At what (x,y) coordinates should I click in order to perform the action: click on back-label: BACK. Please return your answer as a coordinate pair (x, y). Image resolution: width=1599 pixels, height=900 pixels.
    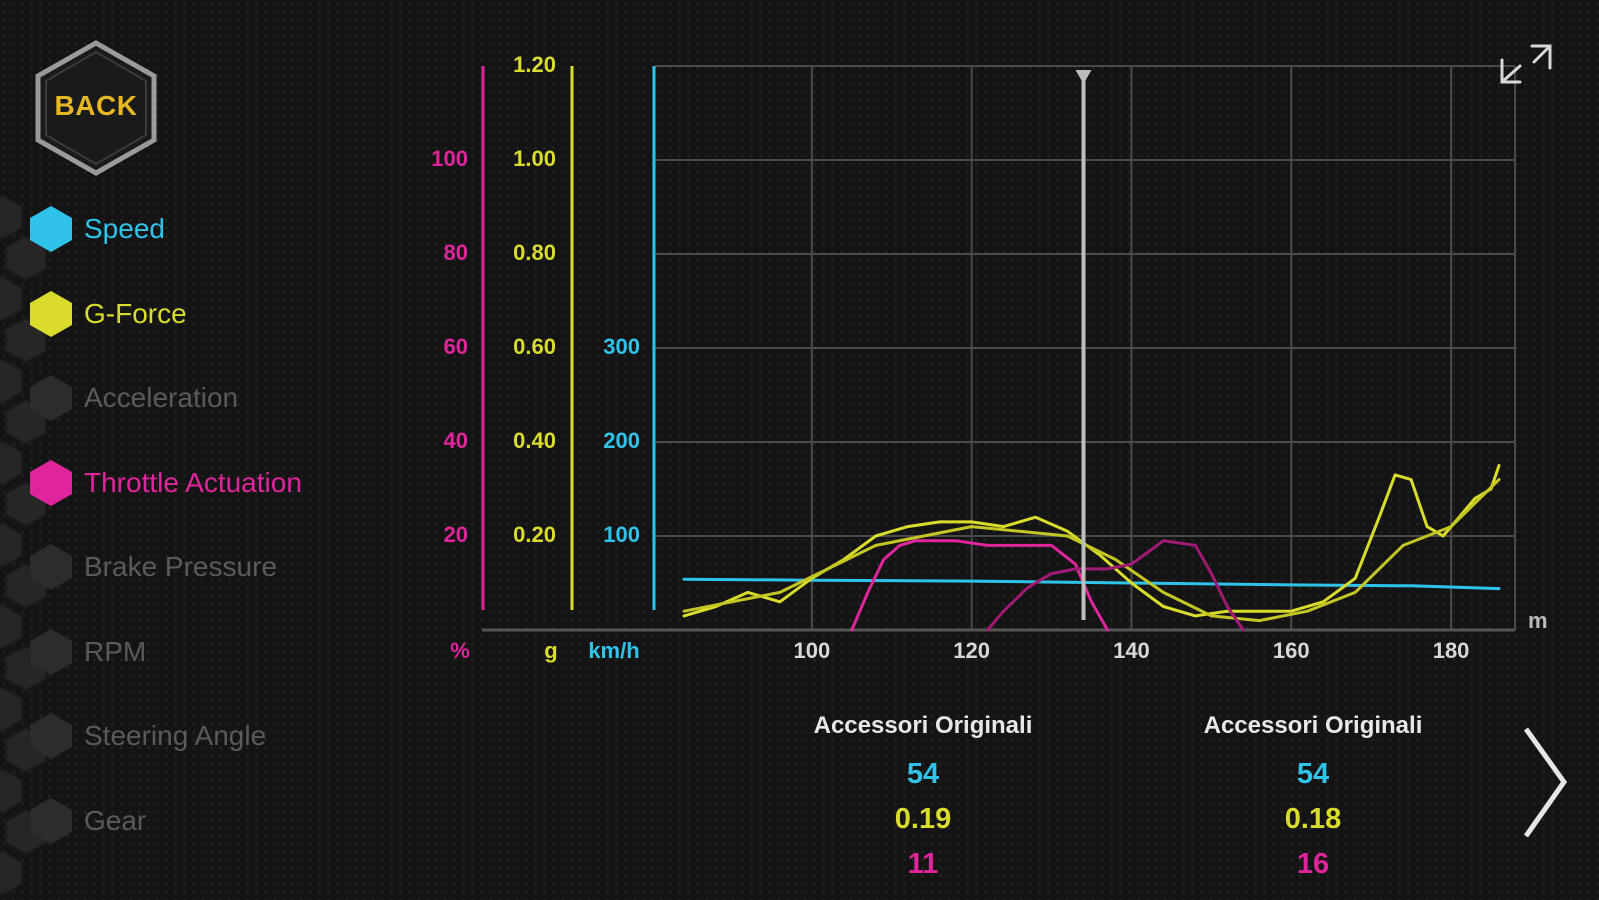
    Looking at the image, I should click on (96, 105).